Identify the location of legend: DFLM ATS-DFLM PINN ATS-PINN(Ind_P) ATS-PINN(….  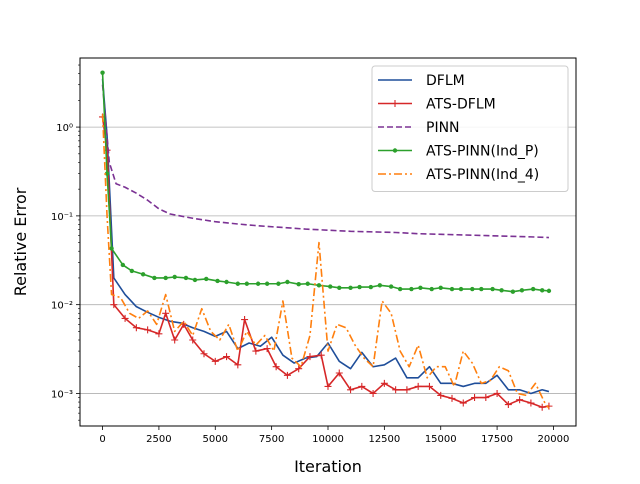
(470, 128).